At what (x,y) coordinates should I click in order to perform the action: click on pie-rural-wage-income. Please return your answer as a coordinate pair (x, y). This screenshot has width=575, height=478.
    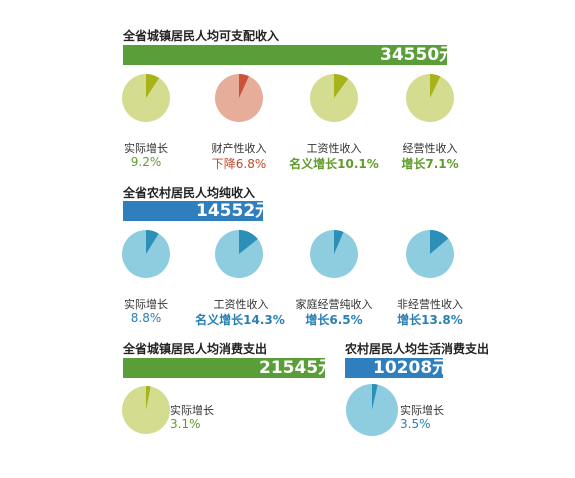
    Looking at the image, I should click on (239, 254).